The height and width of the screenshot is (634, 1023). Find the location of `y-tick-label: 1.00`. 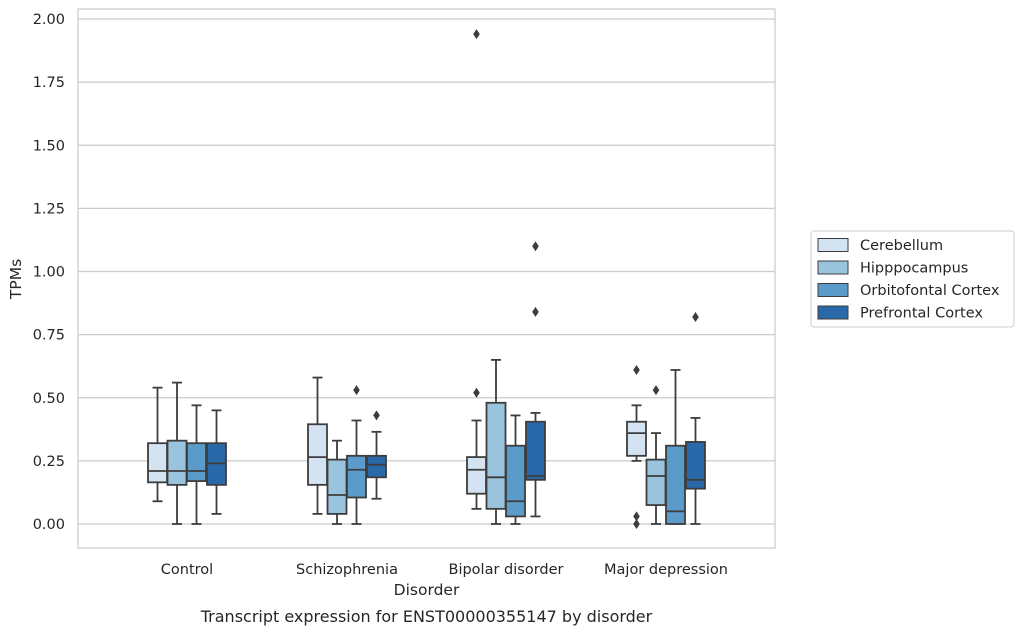

y-tick-label: 1.00 is located at coordinates (49, 273).